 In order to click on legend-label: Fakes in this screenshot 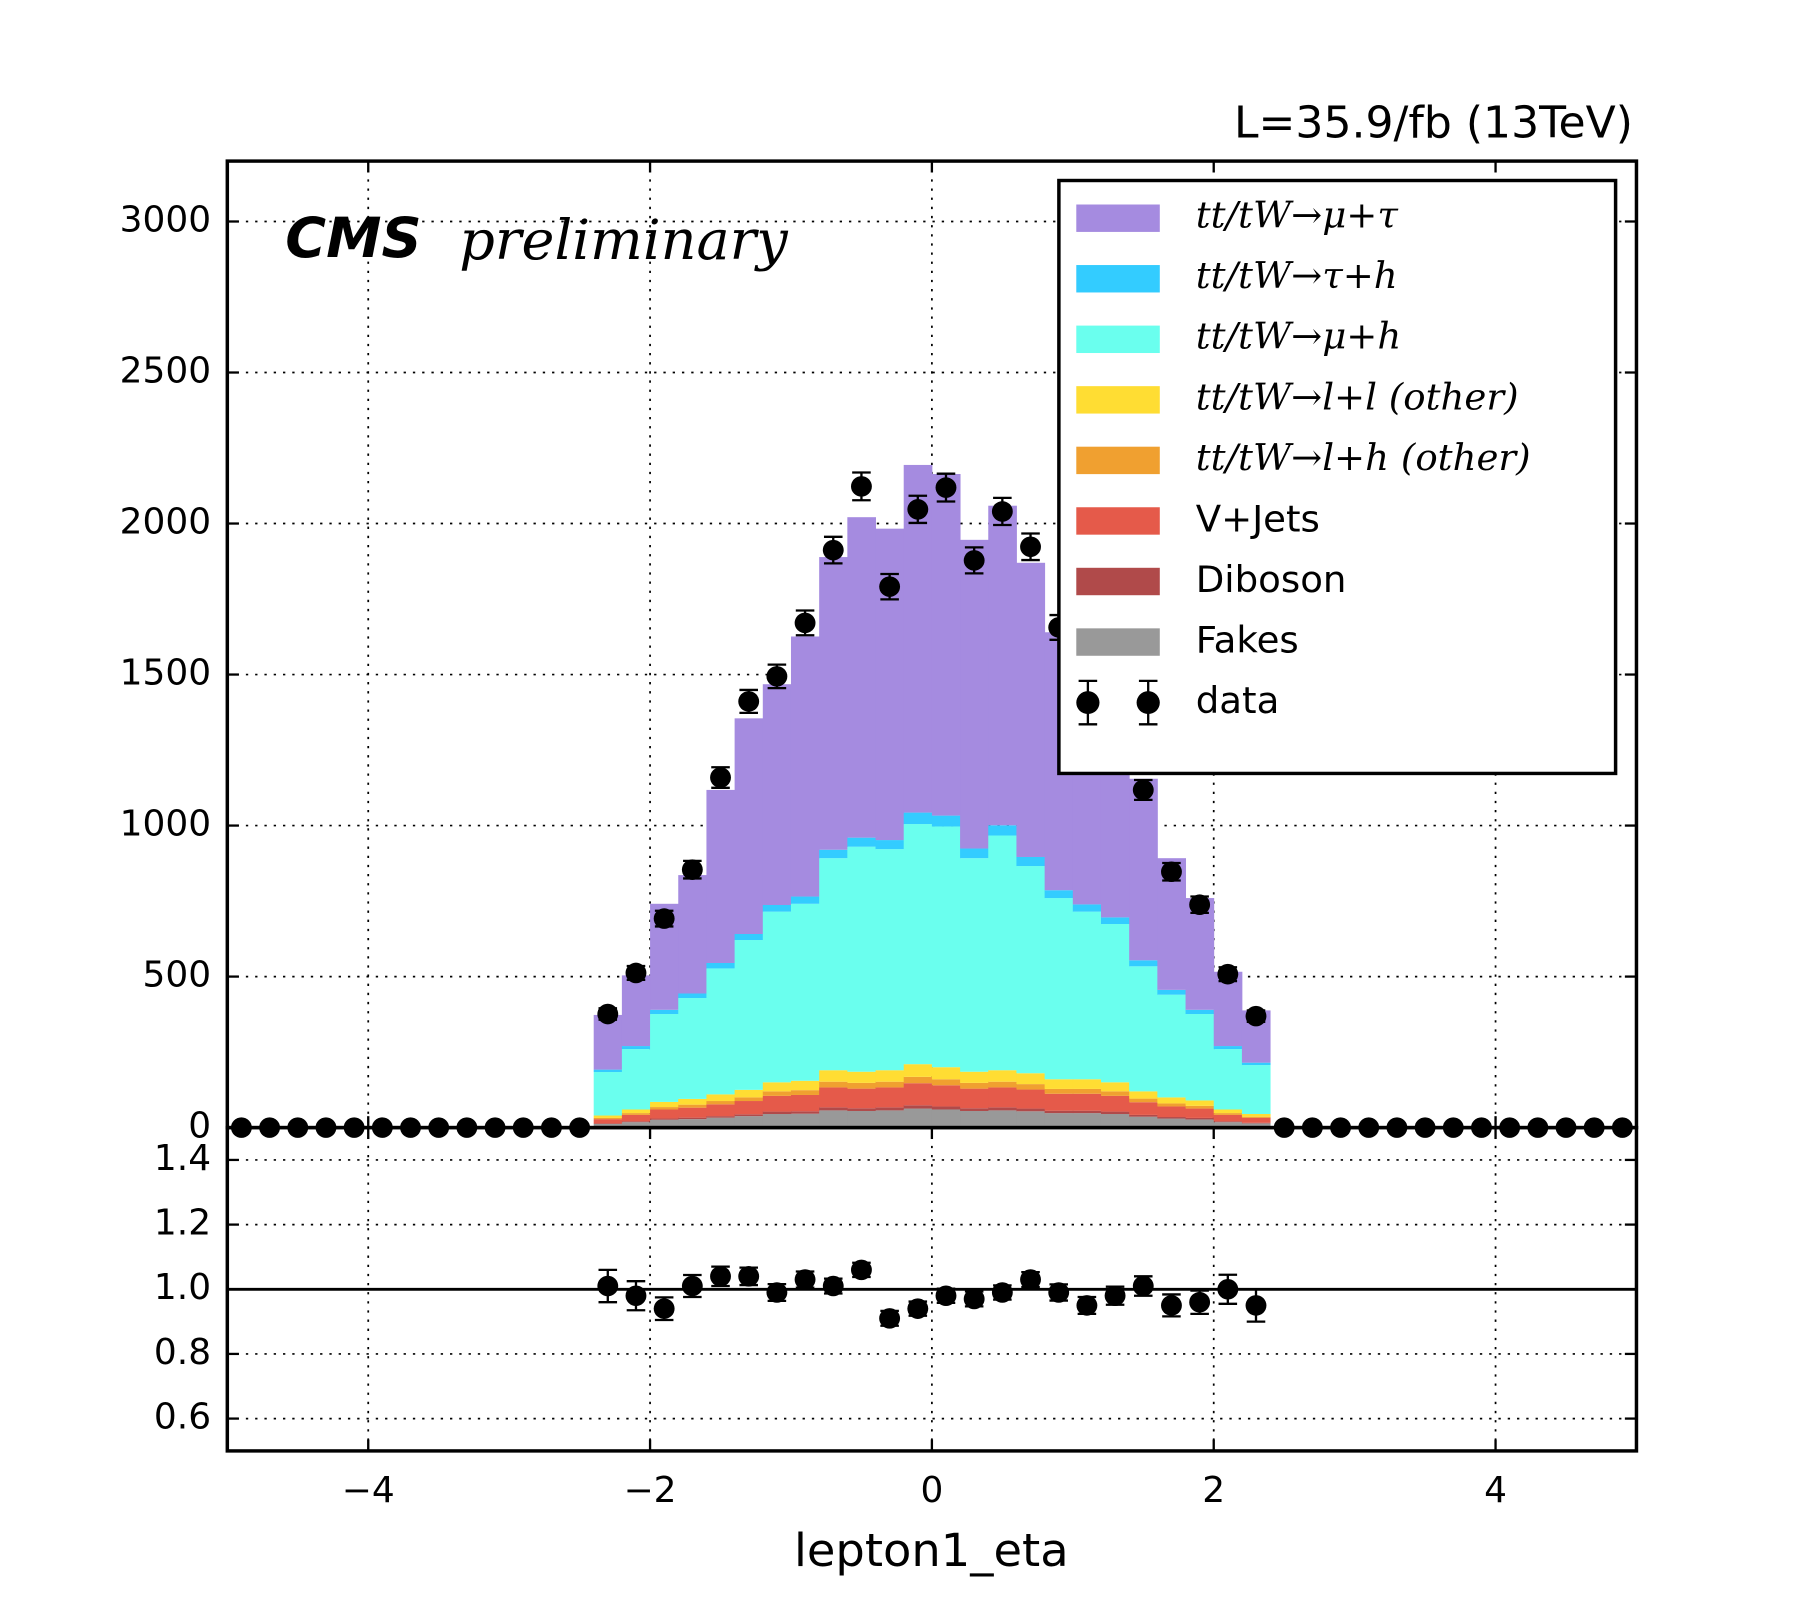, I will do `click(1247, 640)`.